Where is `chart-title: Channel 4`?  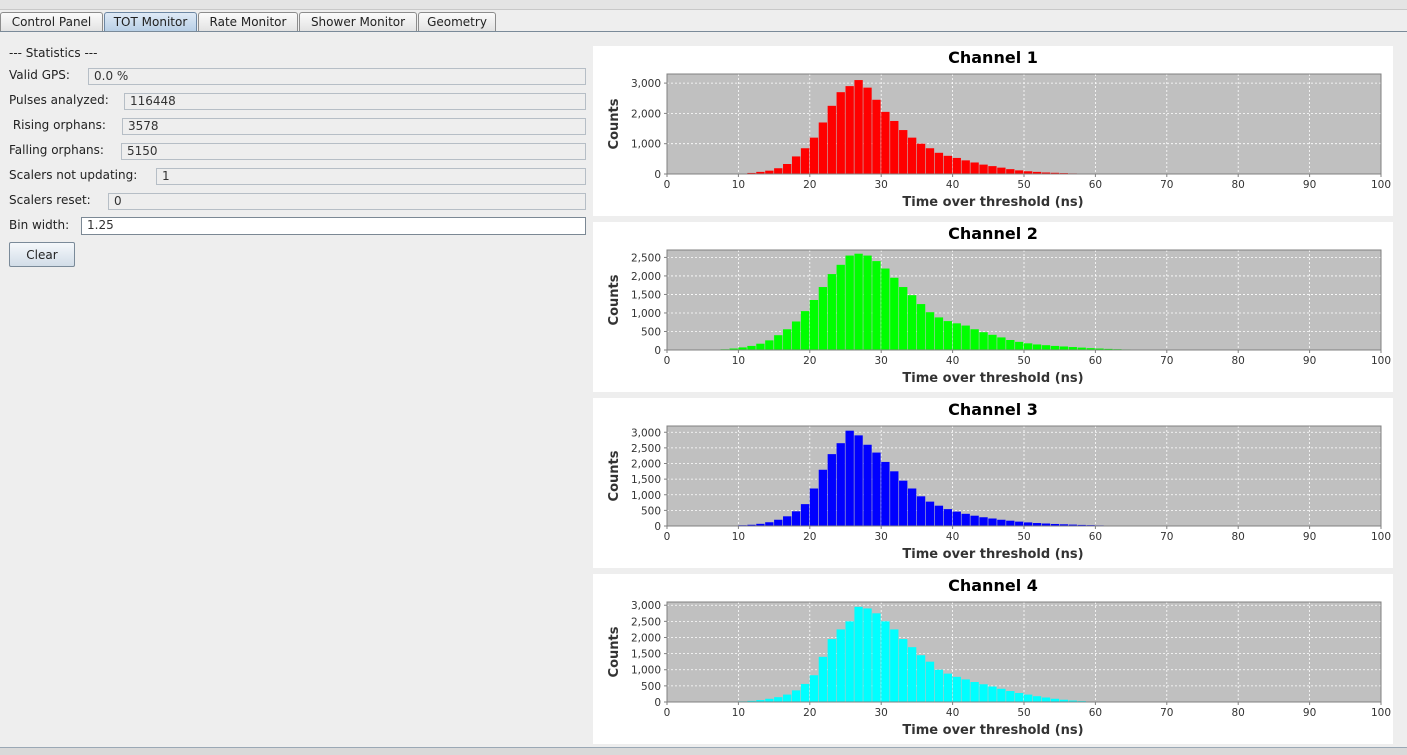 chart-title: Channel 4 is located at coordinates (993, 585).